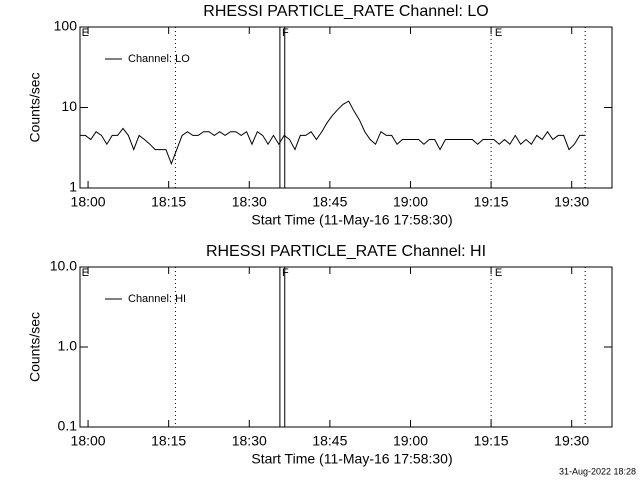 The image size is (640, 480). Describe the element at coordinates (345, 11) in the screenshot. I see `chart-title: RHESSI PARTICLE_RATE Channel: LO` at that location.